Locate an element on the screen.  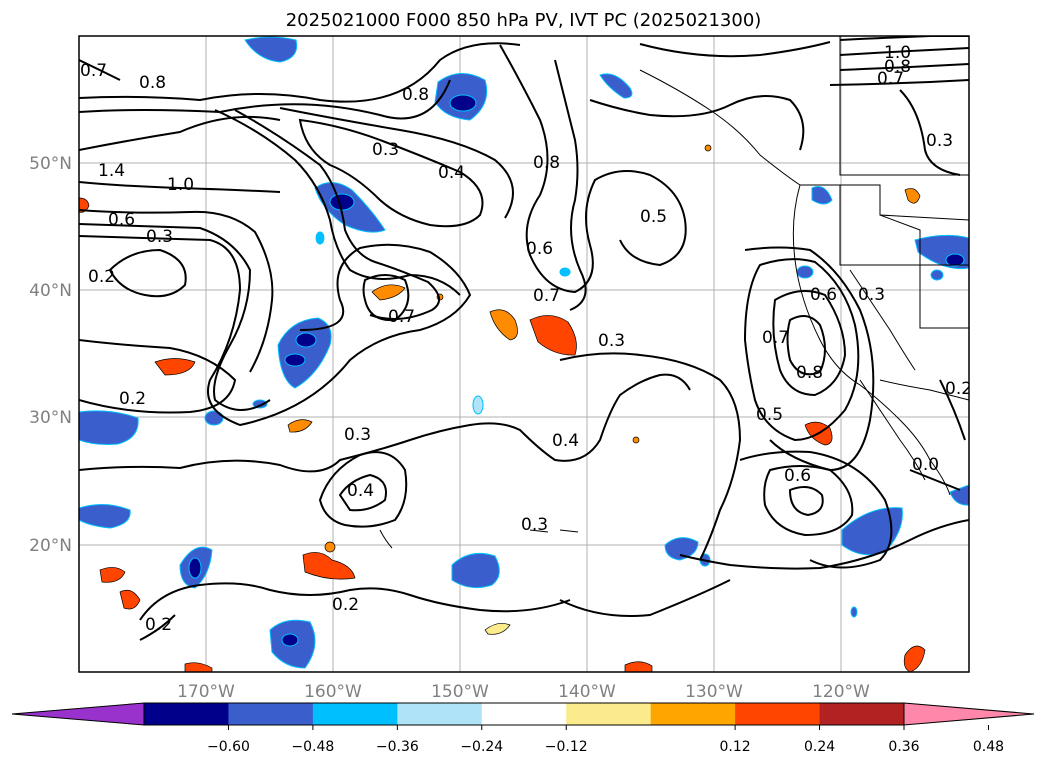
lon-label: 170°W is located at coordinates (206, 692).